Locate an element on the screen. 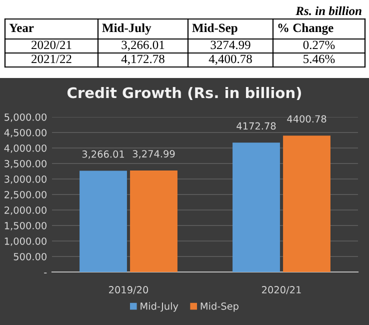  data-label: 4172.78 is located at coordinates (256, 126).